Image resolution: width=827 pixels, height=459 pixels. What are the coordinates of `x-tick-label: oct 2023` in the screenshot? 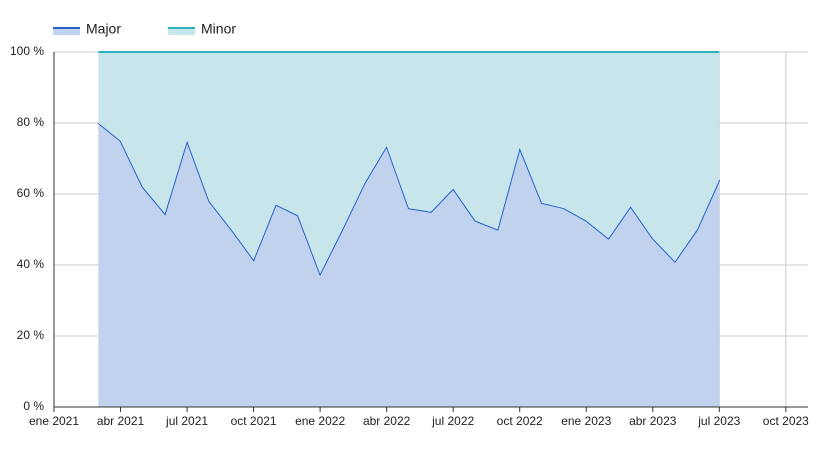 It's located at (786, 421).